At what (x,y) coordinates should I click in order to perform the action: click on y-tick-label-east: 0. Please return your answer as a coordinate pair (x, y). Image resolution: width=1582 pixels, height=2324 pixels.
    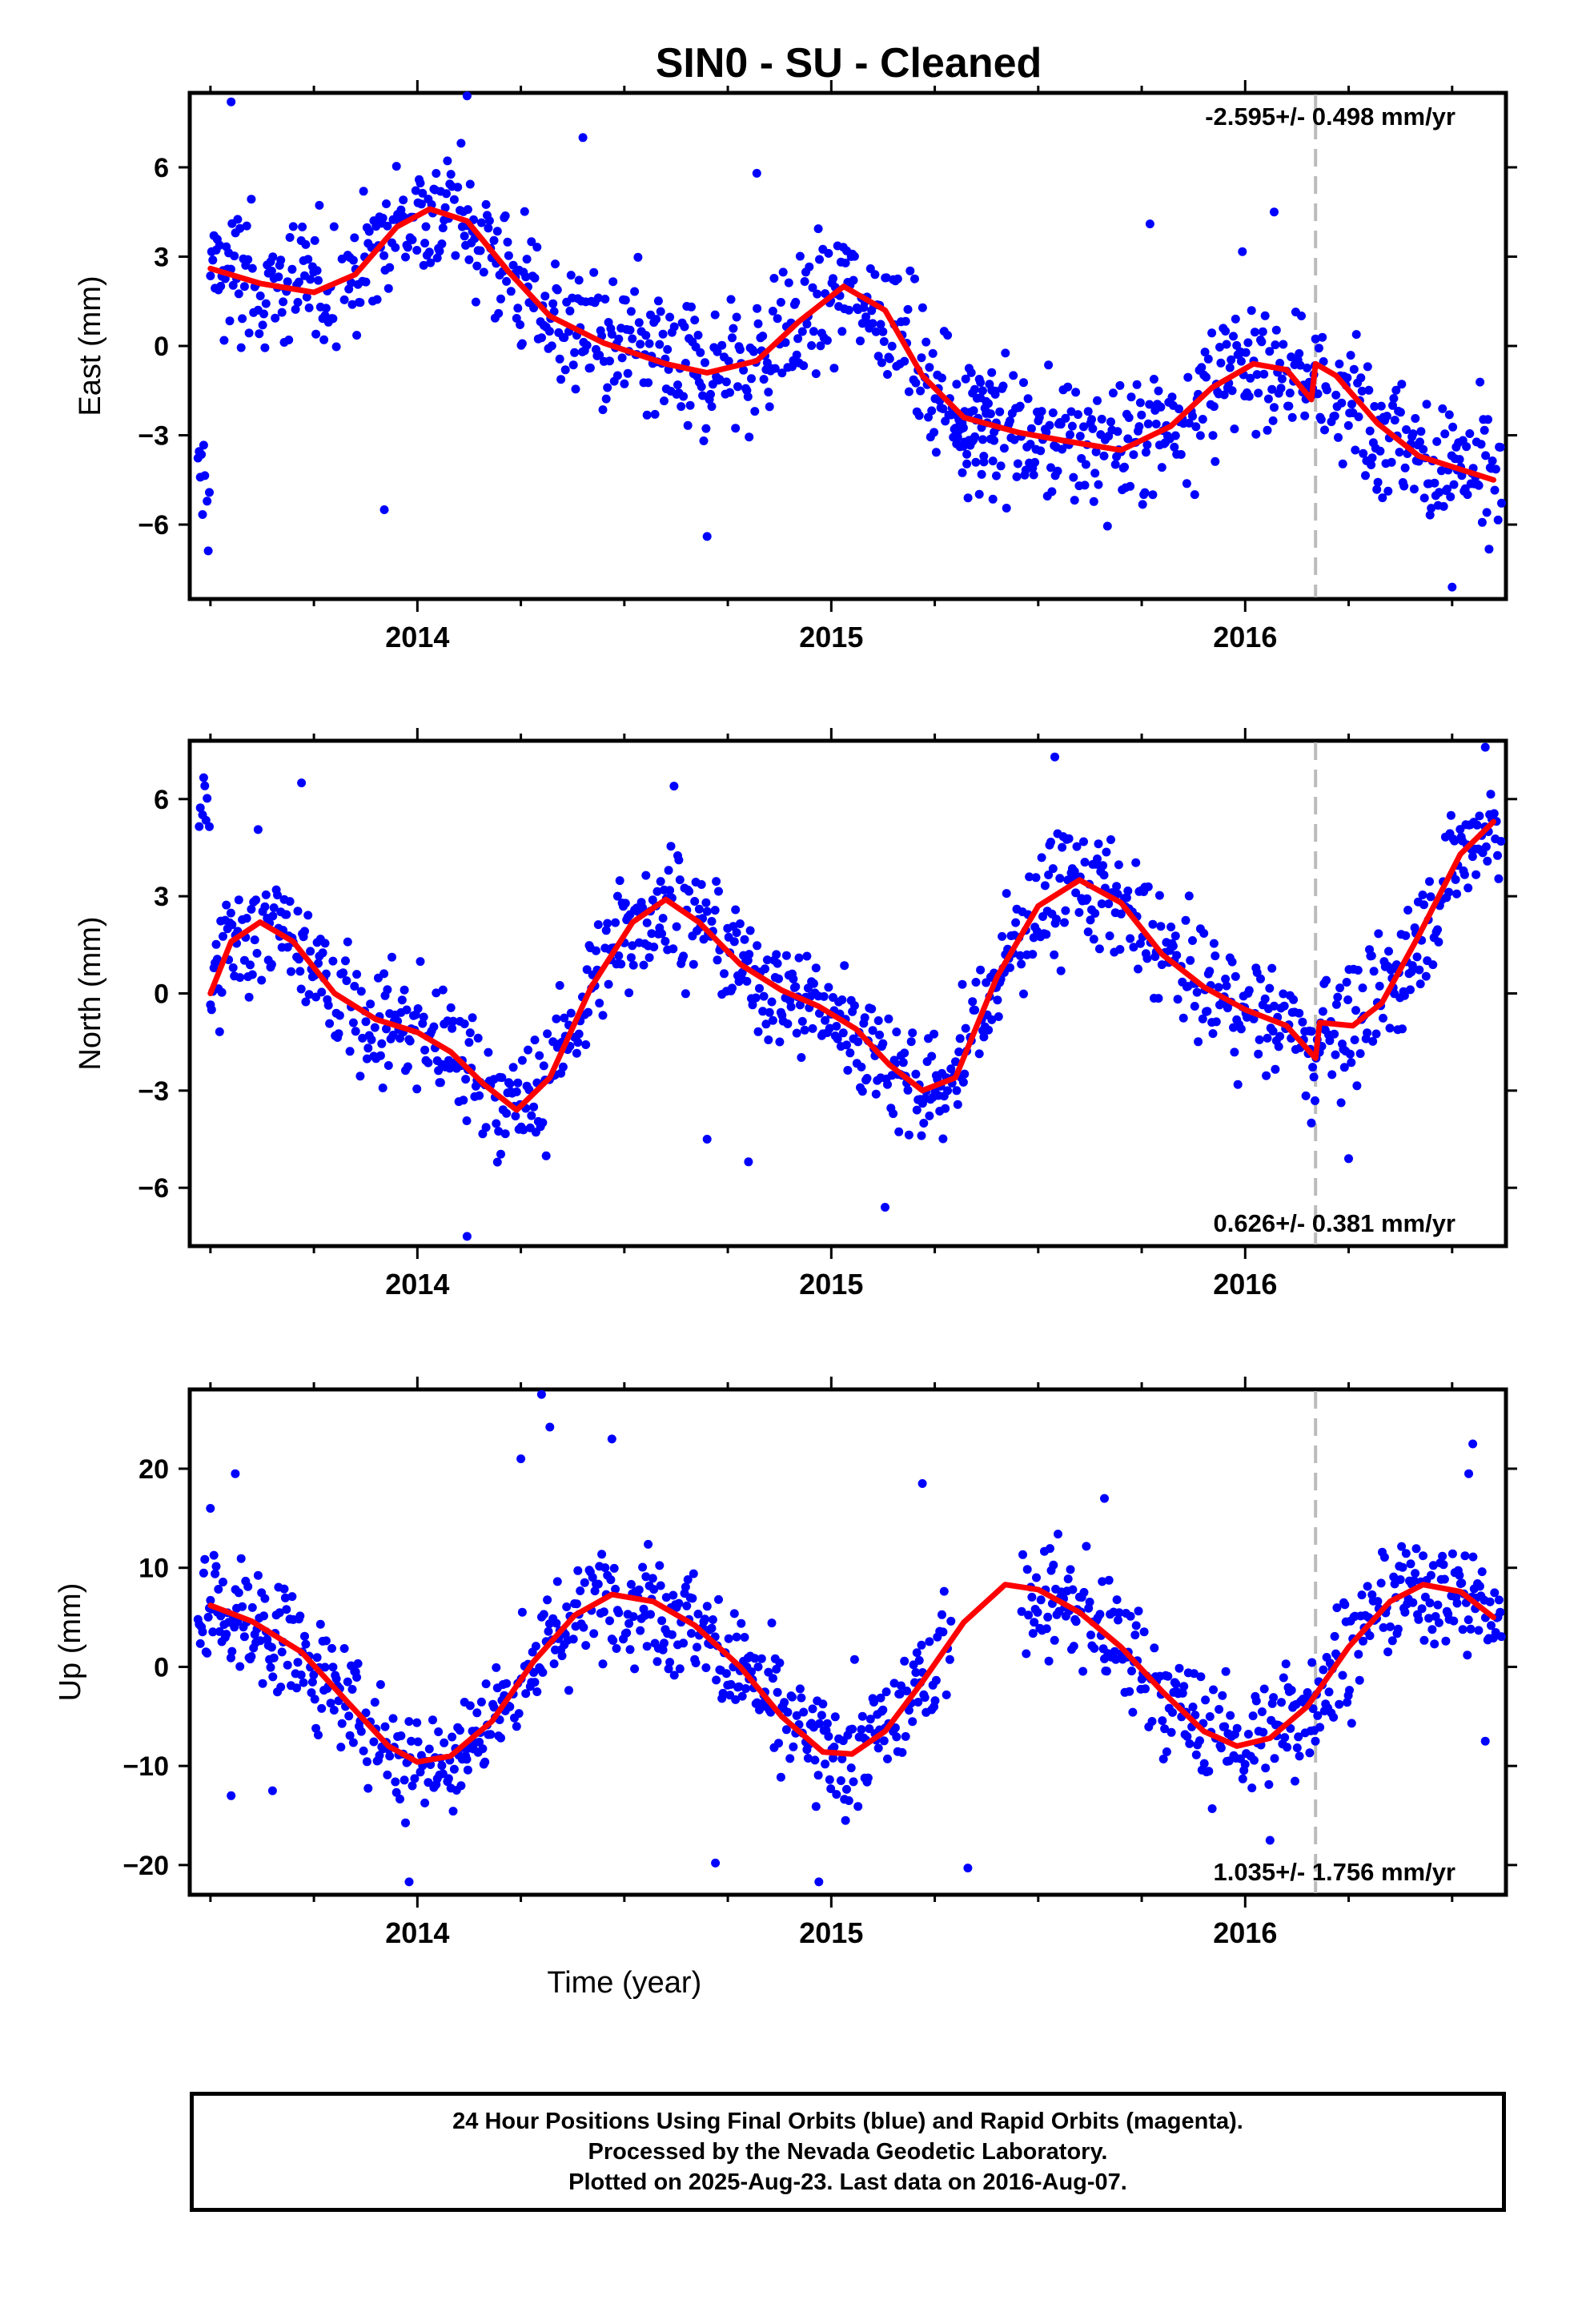
    Looking at the image, I should click on (161, 347).